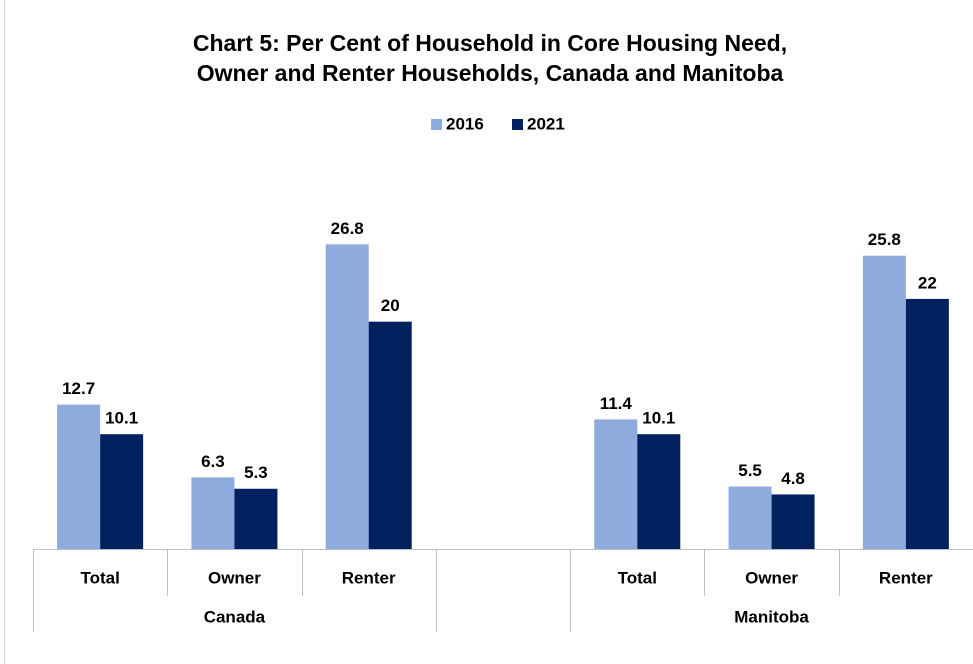 The width and height of the screenshot is (973, 664). I want to click on data-label: 5.3, so click(256, 472).